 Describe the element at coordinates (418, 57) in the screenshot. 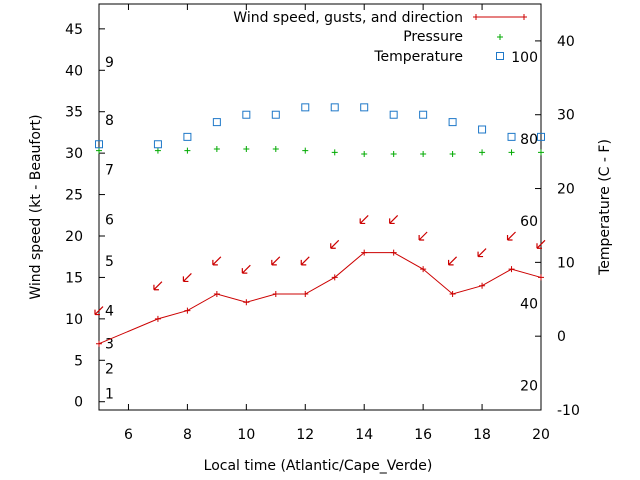

I see `legend-label-temperature: Temperature` at that location.